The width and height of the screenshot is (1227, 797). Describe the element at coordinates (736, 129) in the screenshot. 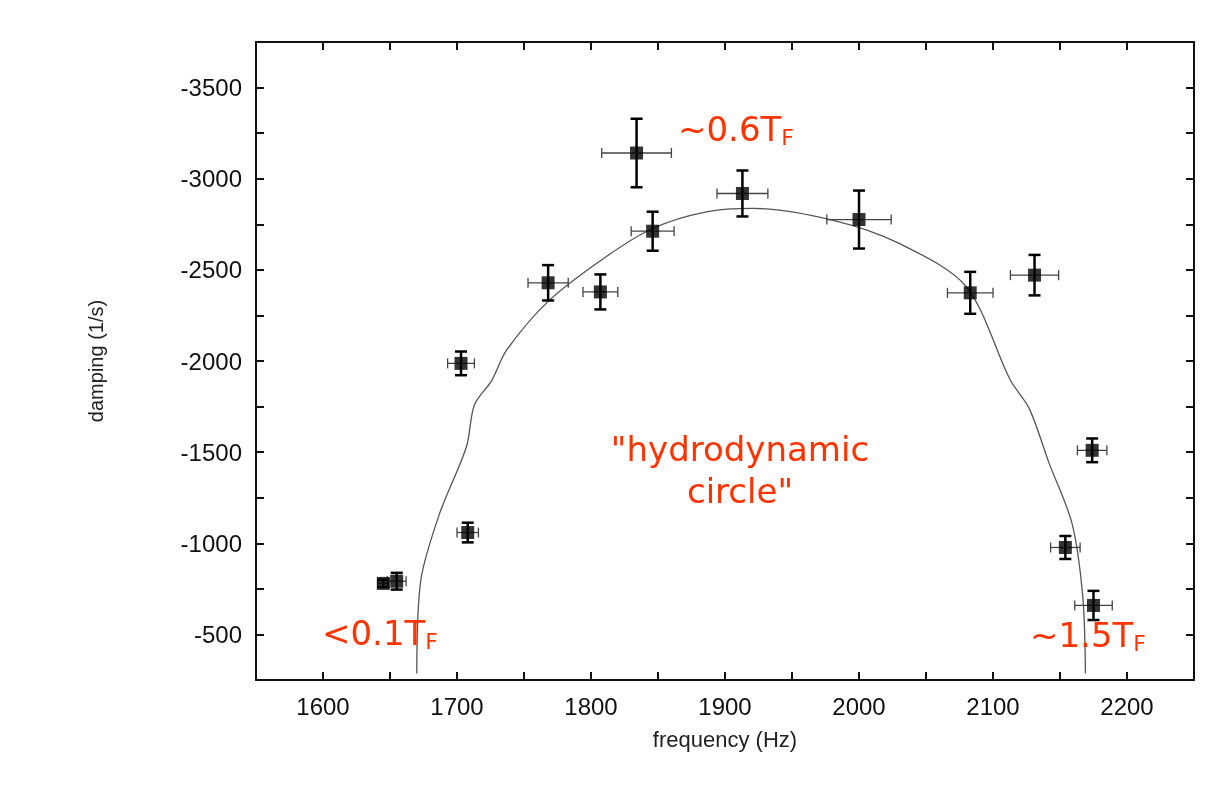

I see `annotation: ~0.6TF` at that location.